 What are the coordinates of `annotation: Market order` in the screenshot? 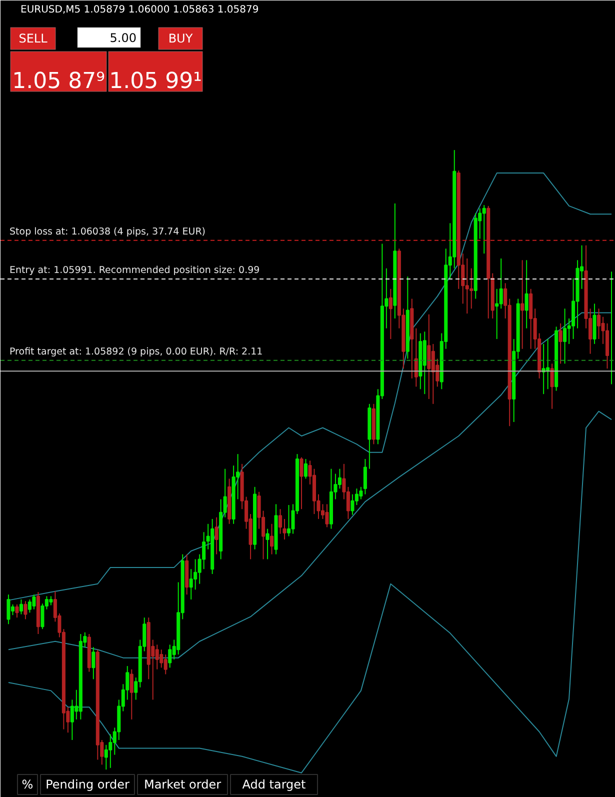 It's located at (183, 785).